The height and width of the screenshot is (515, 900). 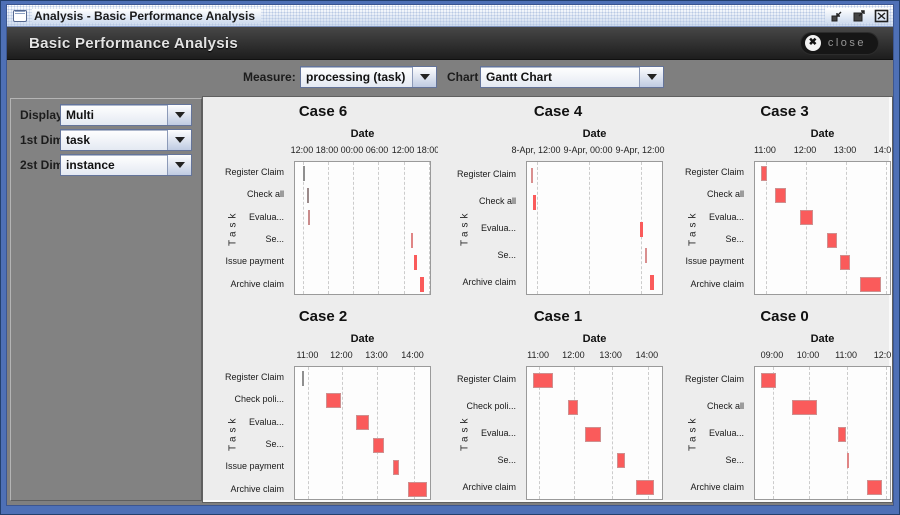 What do you see at coordinates (536, 150) in the screenshot?
I see `tick-label: 8-Apr, 12:00` at bounding box center [536, 150].